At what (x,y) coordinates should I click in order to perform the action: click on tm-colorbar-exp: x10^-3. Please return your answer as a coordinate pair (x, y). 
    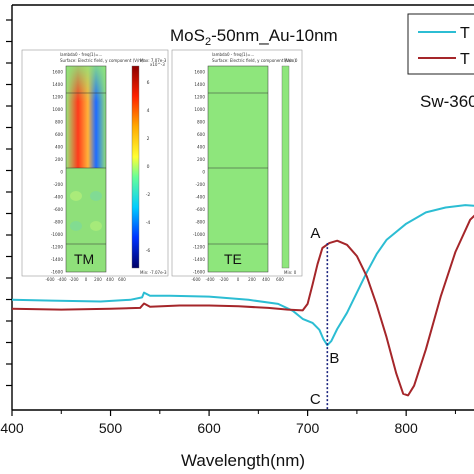
    Looking at the image, I should click on (157, 64).